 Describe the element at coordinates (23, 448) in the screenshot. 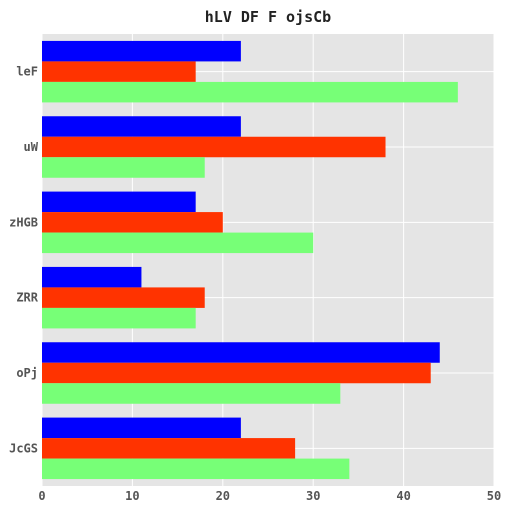

I see `y-tick-label: JcGS` at that location.